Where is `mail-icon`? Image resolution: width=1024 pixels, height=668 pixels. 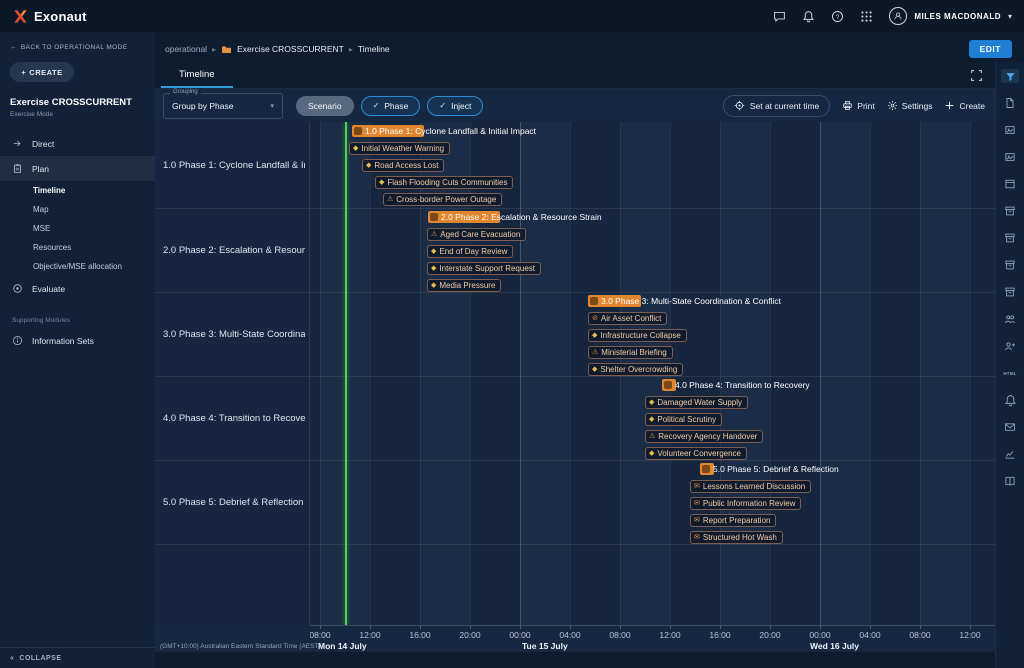
mail-icon is located at coordinates (1010, 427).